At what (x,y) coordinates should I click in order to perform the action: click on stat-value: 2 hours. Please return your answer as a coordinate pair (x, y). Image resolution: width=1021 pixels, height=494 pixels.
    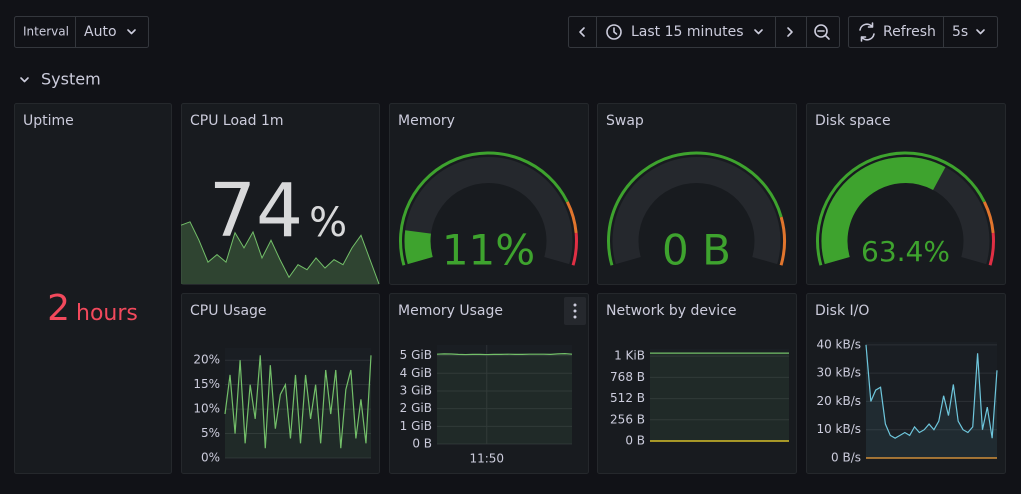
    Looking at the image, I should click on (92, 308).